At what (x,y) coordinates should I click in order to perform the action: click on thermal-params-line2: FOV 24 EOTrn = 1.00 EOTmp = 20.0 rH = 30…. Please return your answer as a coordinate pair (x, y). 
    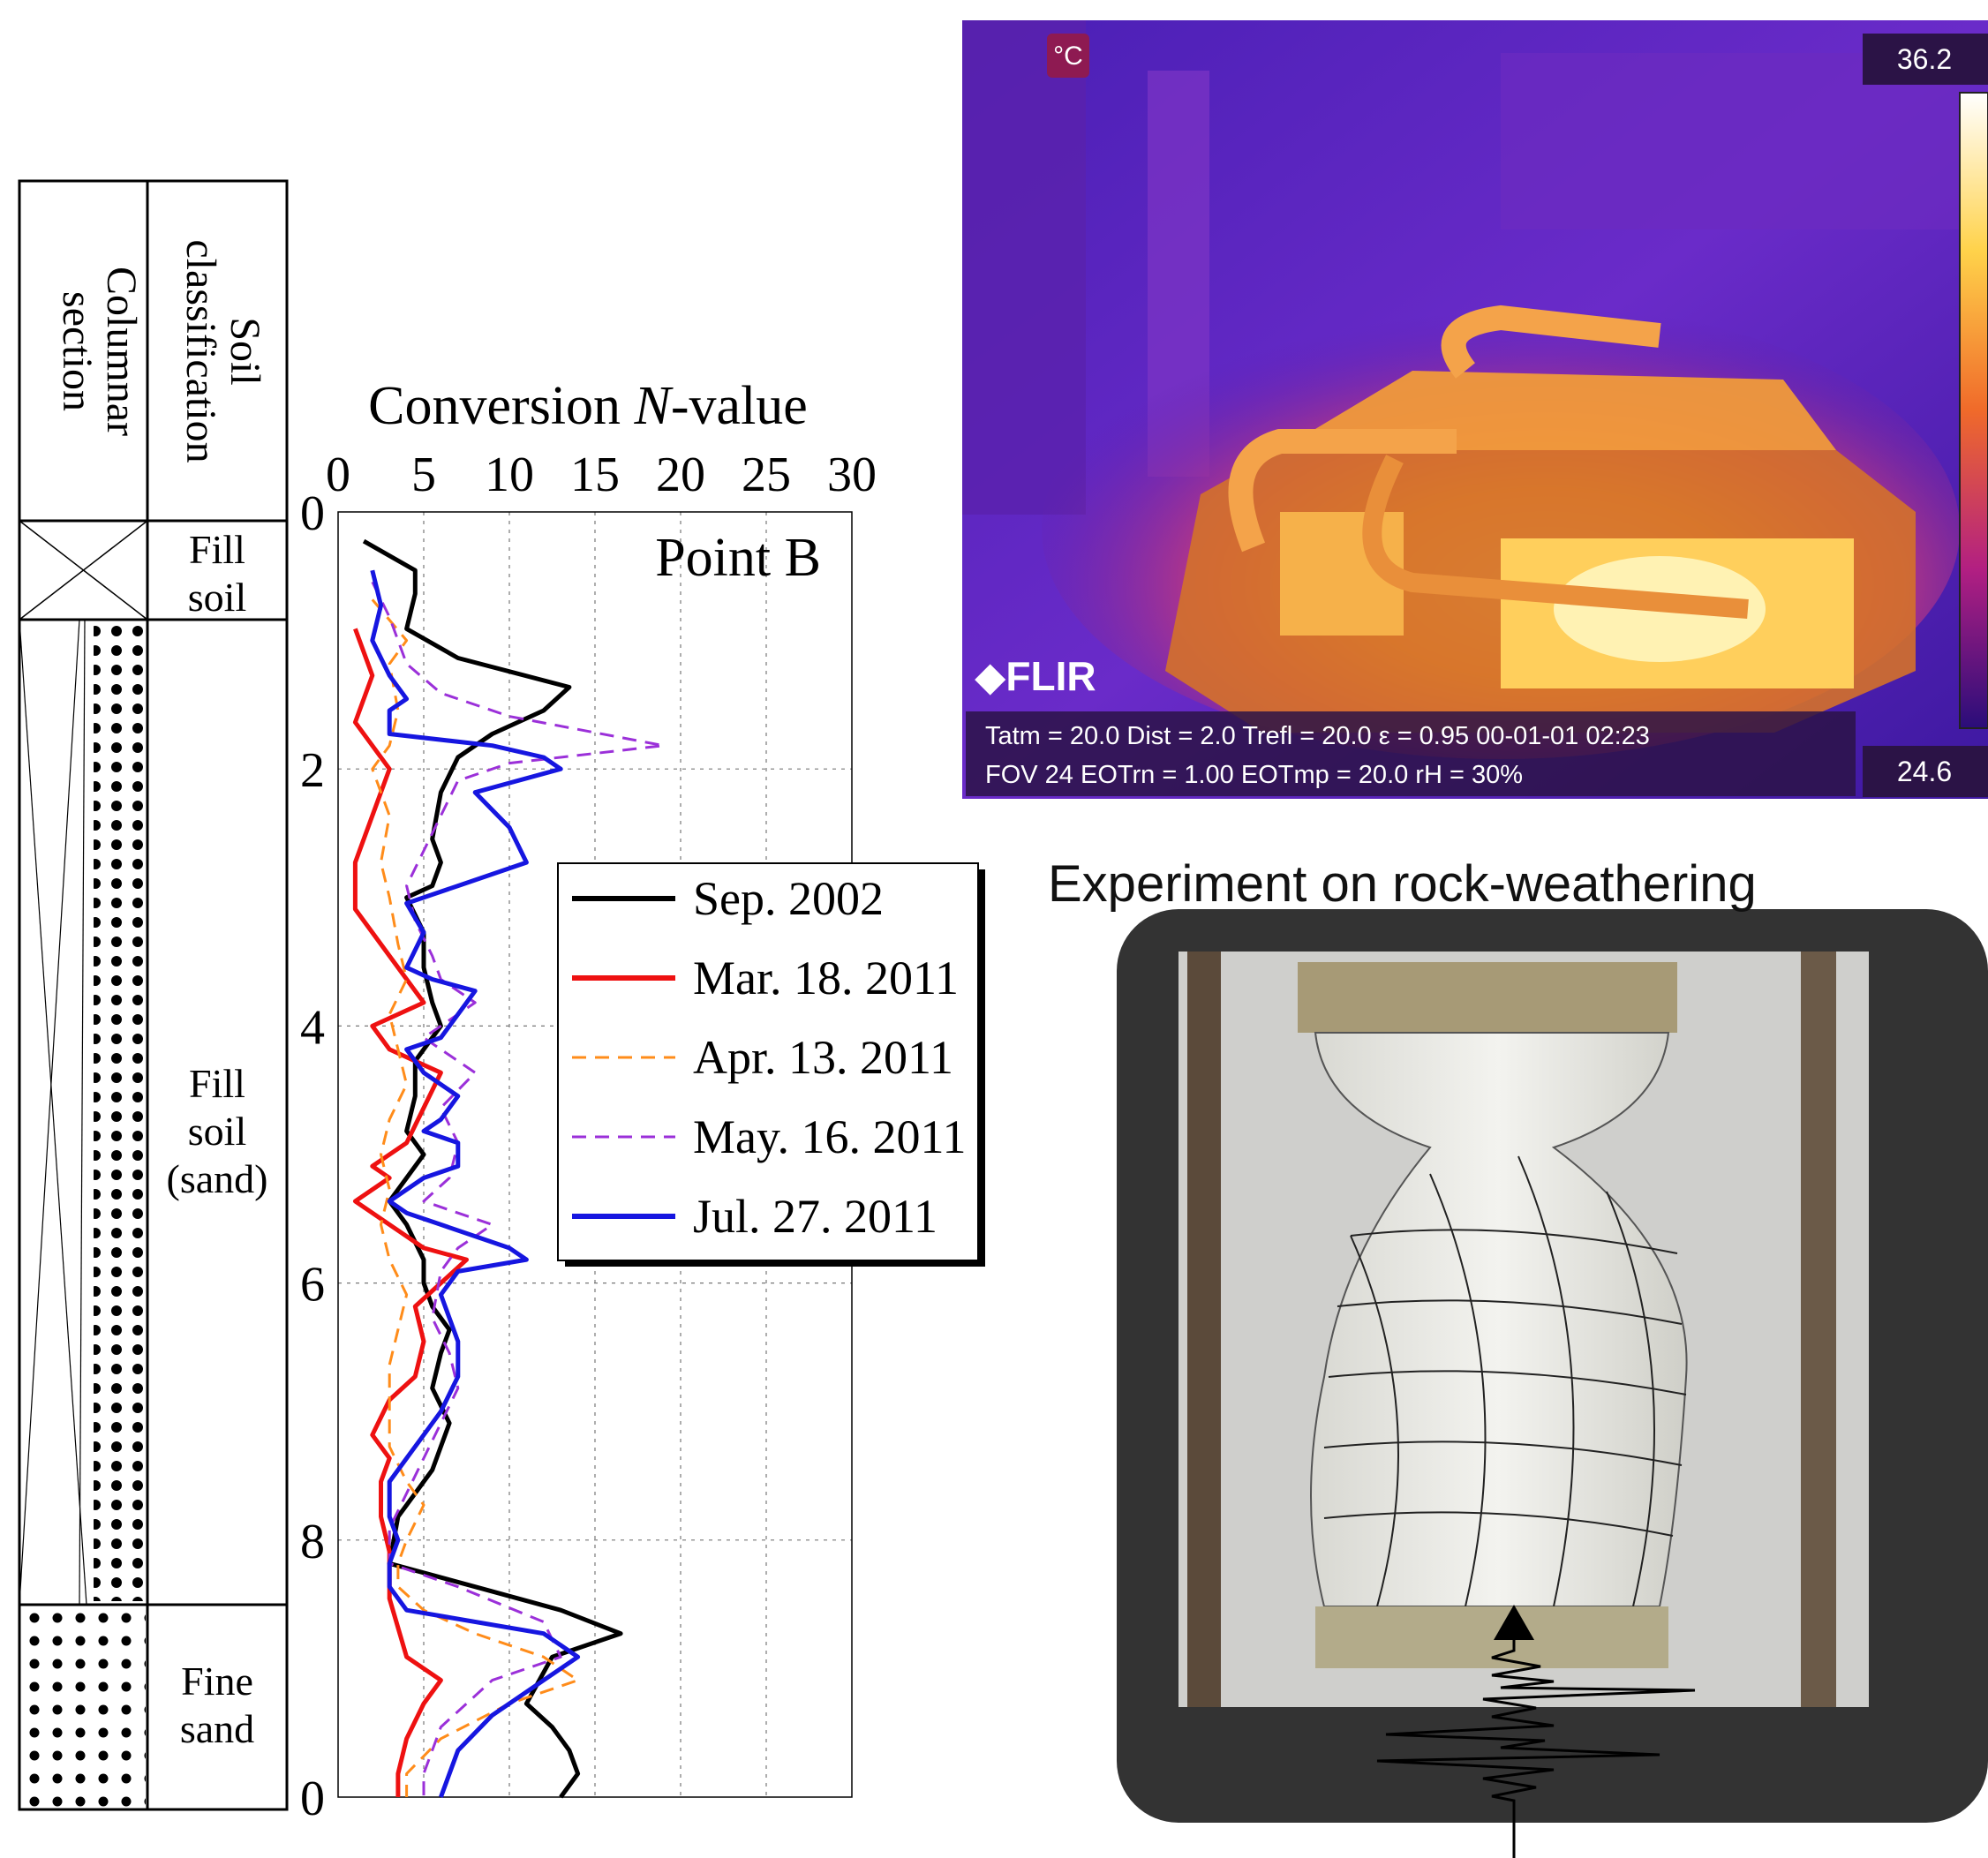
    Looking at the image, I should click on (1254, 775).